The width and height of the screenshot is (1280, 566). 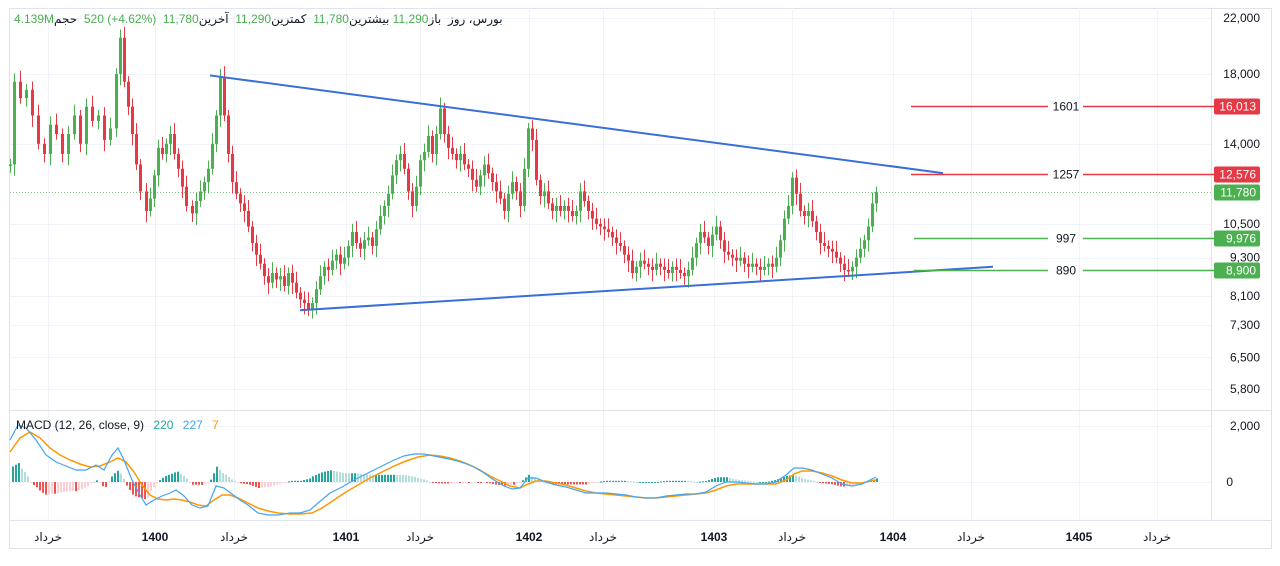 What do you see at coordinates (1062, 189) in the screenshot?
I see `horizontal-levels: 1601 1257 997 890` at bounding box center [1062, 189].